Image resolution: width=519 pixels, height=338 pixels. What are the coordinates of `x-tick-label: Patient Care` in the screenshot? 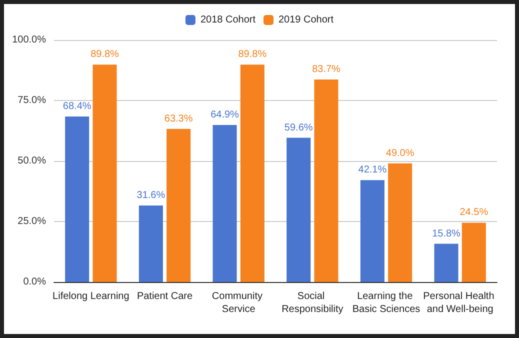 It's located at (164, 296).